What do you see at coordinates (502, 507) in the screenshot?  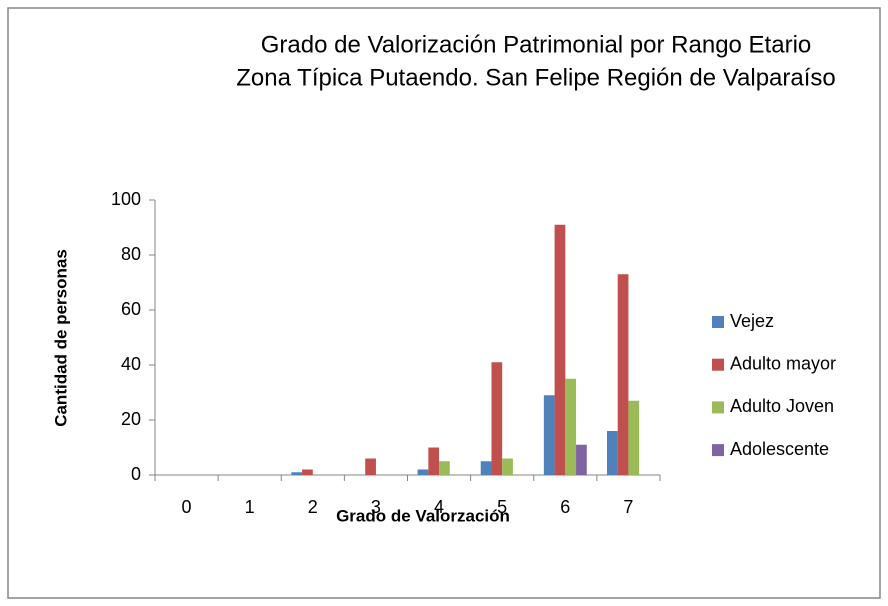 I see `x-tick-label: 5` at bounding box center [502, 507].